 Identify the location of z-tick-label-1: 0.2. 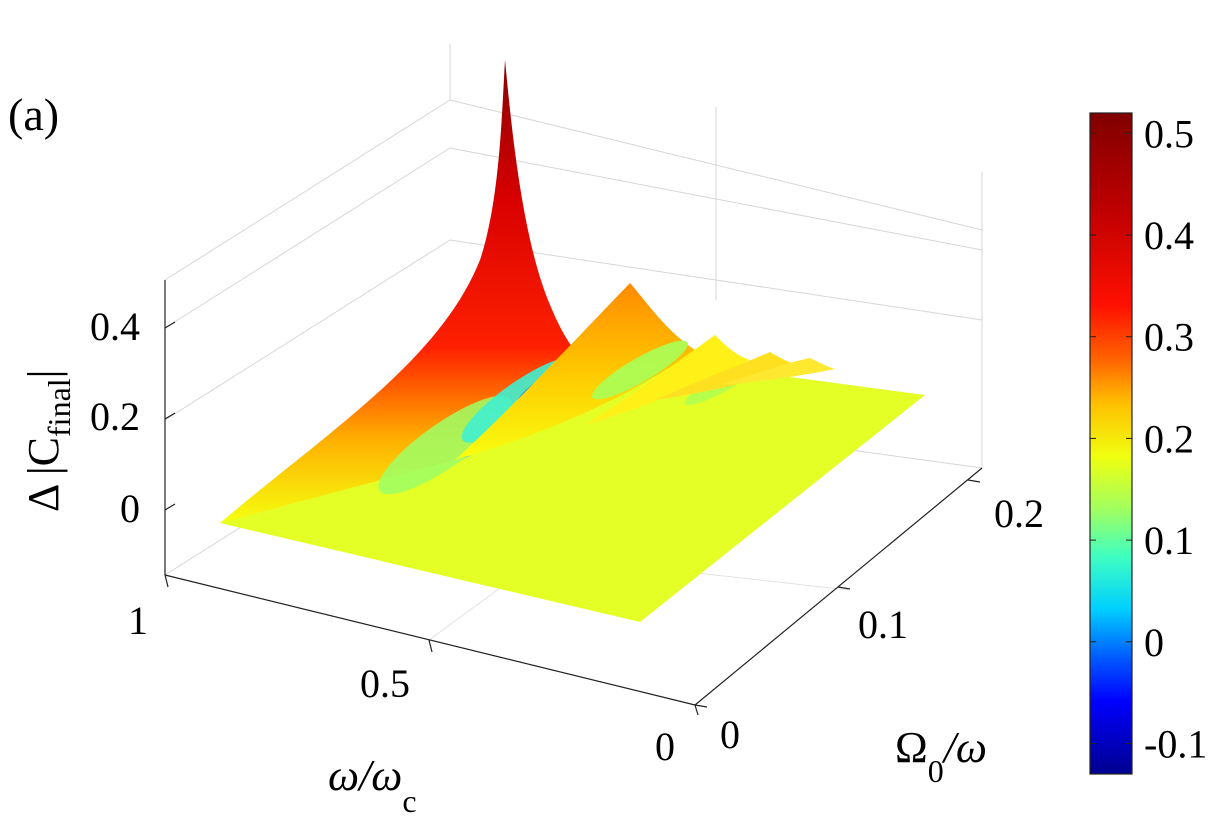
(115, 416).